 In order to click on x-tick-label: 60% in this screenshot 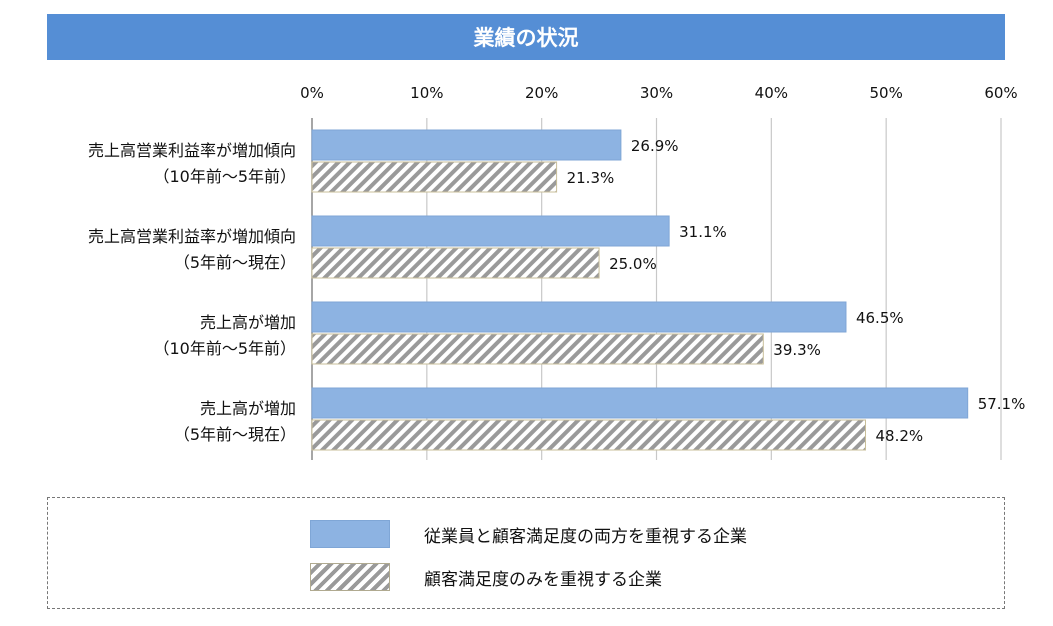, I will do `click(1000, 93)`.